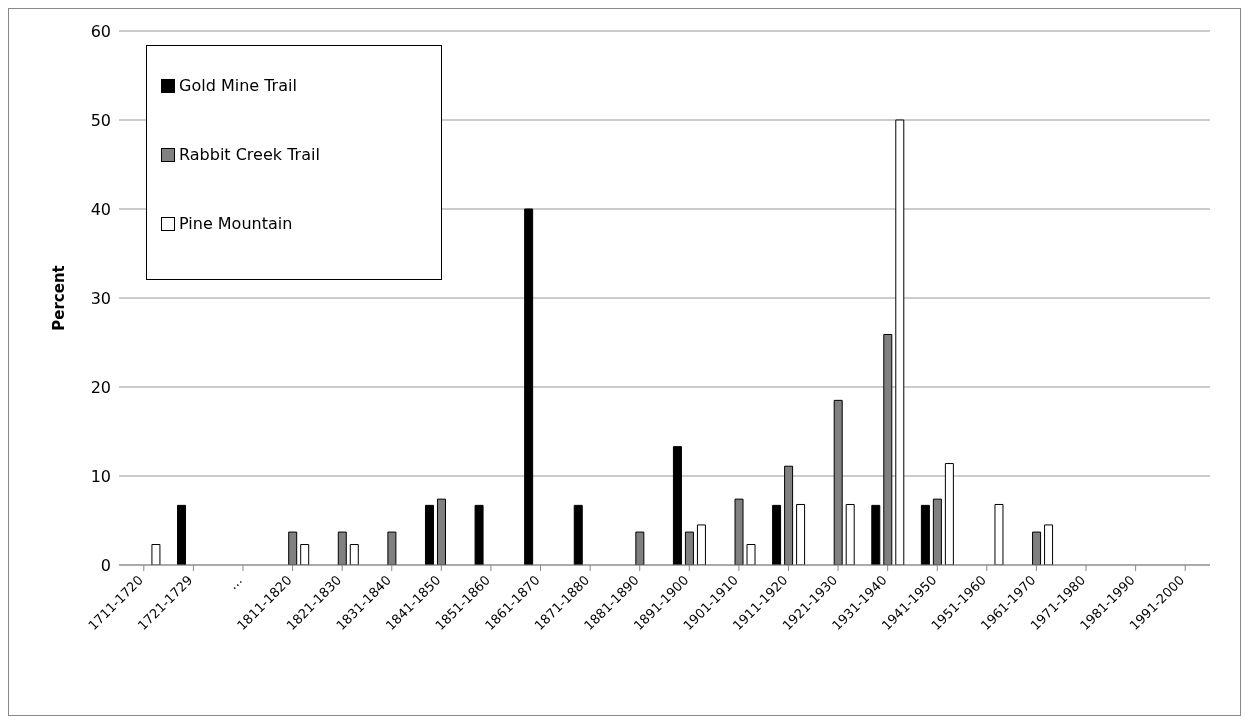 The image size is (1249, 724). I want to click on y-tick-label: 0, so click(105, 565).